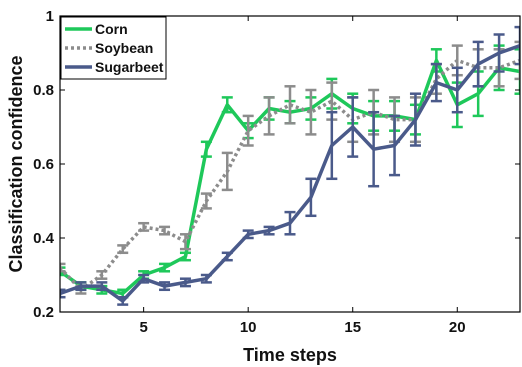  Describe the element at coordinates (43, 90) in the screenshot. I see `y-tick-label: 0.8` at that location.